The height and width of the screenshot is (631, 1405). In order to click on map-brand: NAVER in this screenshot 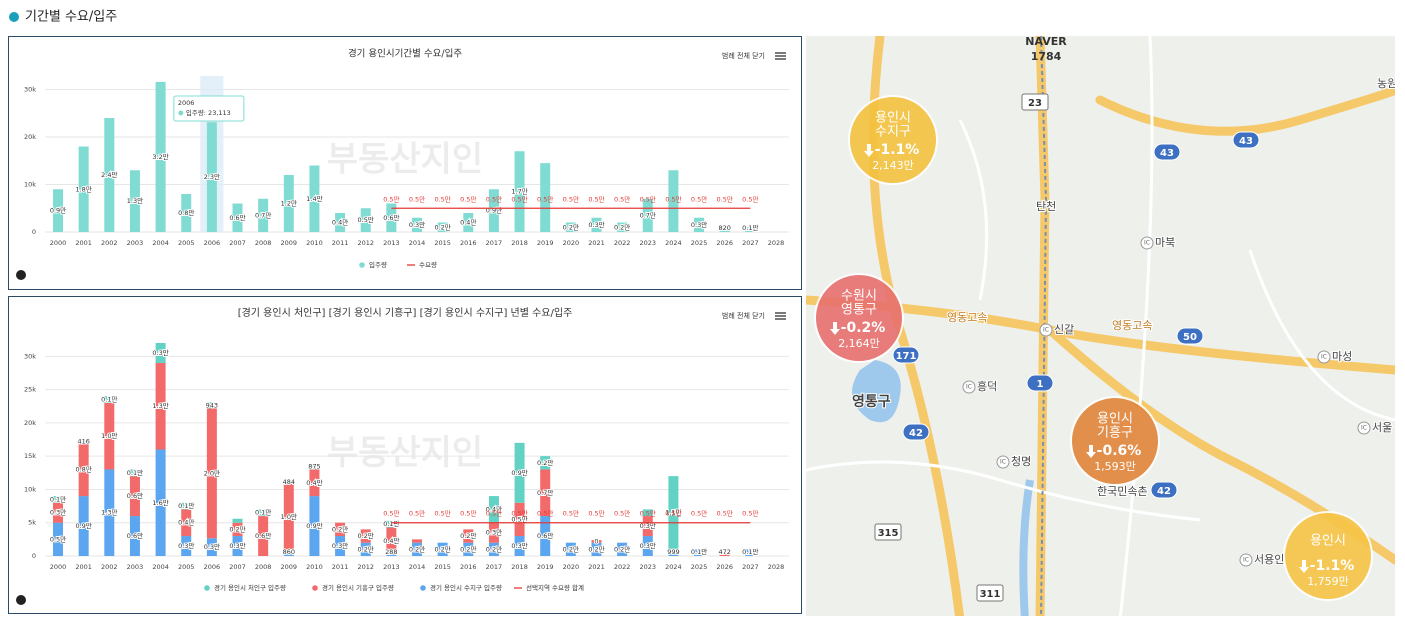, I will do `click(1046, 41)`.